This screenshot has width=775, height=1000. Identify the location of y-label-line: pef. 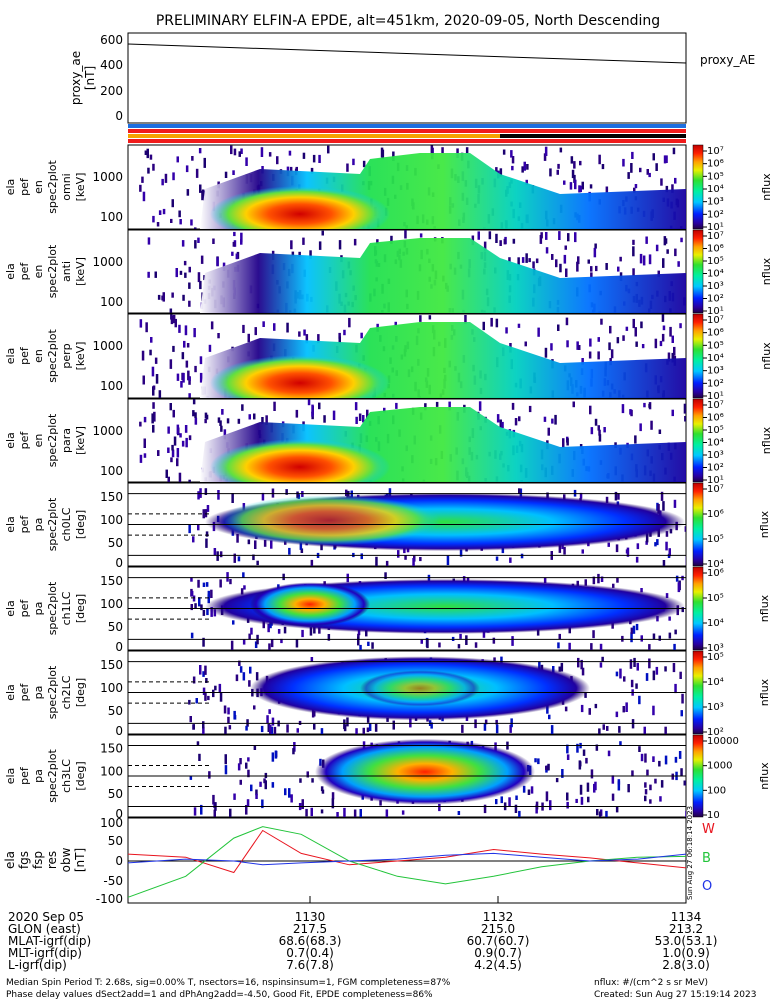
(24, 775).